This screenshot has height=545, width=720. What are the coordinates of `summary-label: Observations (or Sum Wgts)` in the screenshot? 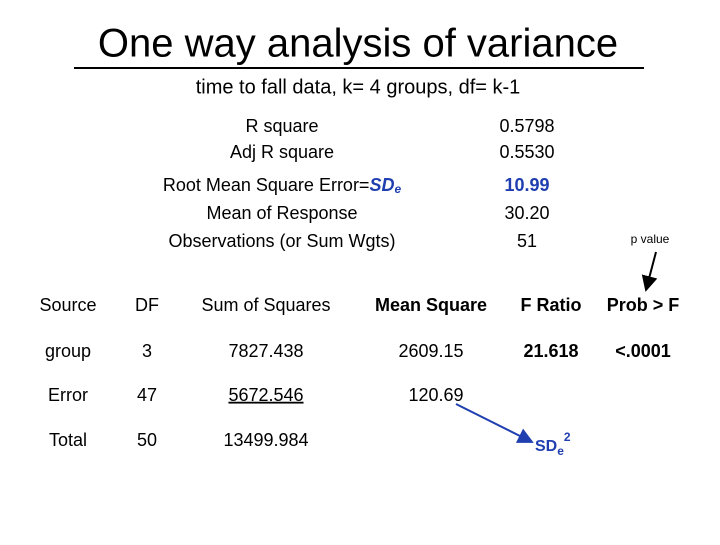 It's located at (281, 241).